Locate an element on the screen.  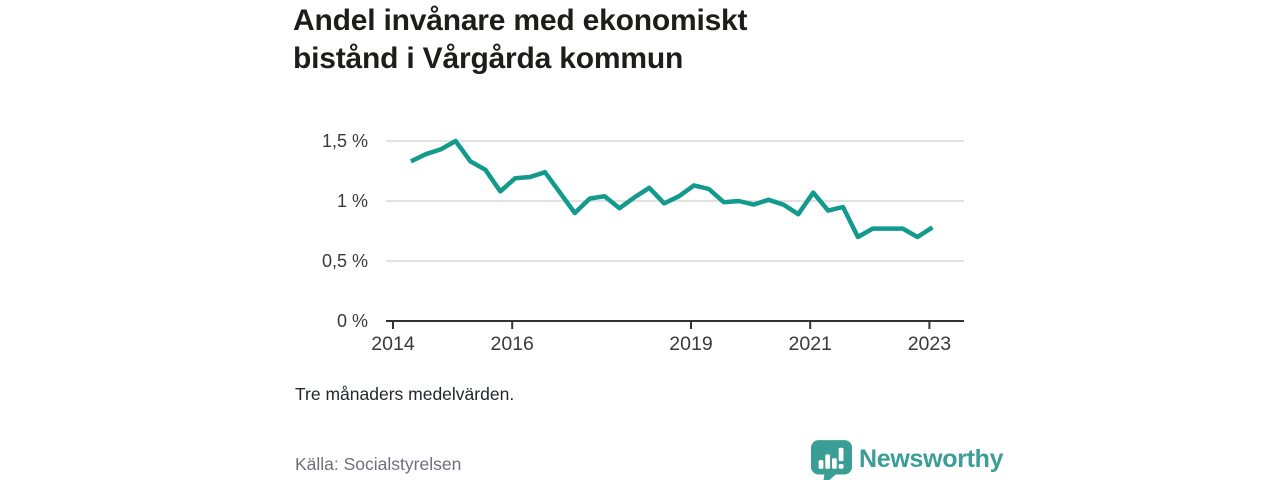
x-tick-label: 2021 is located at coordinates (810, 344).